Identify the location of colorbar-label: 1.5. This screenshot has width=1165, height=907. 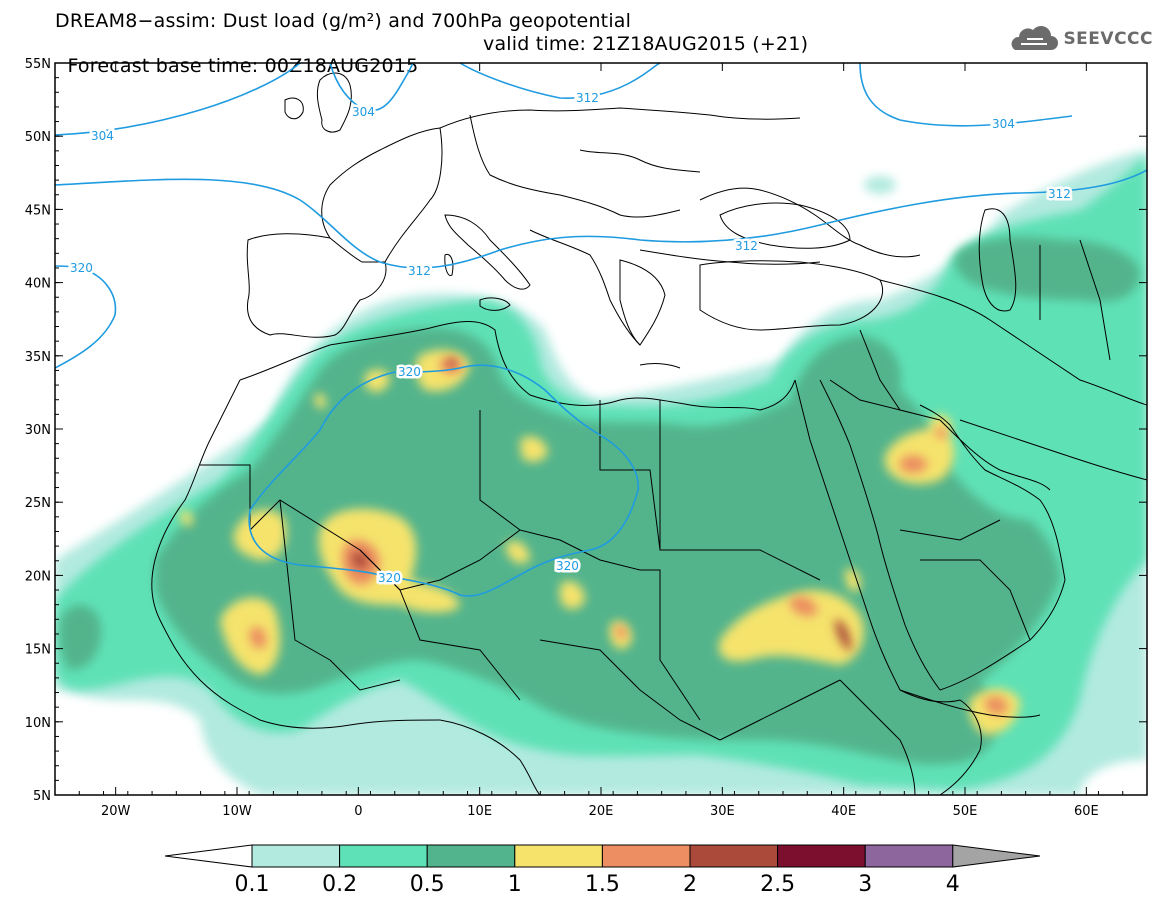
(602, 884).